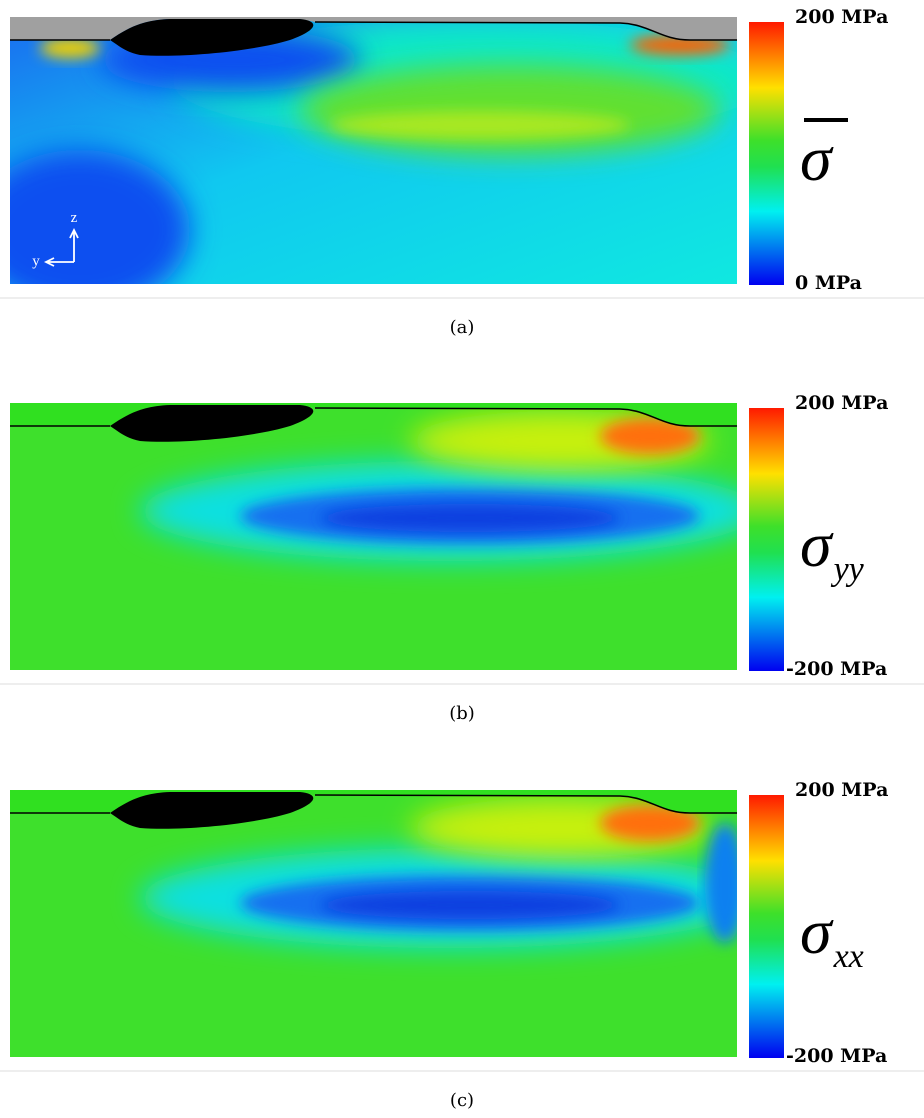 The width and height of the screenshot is (924, 1118). I want to click on caption: (b), so click(462, 713).